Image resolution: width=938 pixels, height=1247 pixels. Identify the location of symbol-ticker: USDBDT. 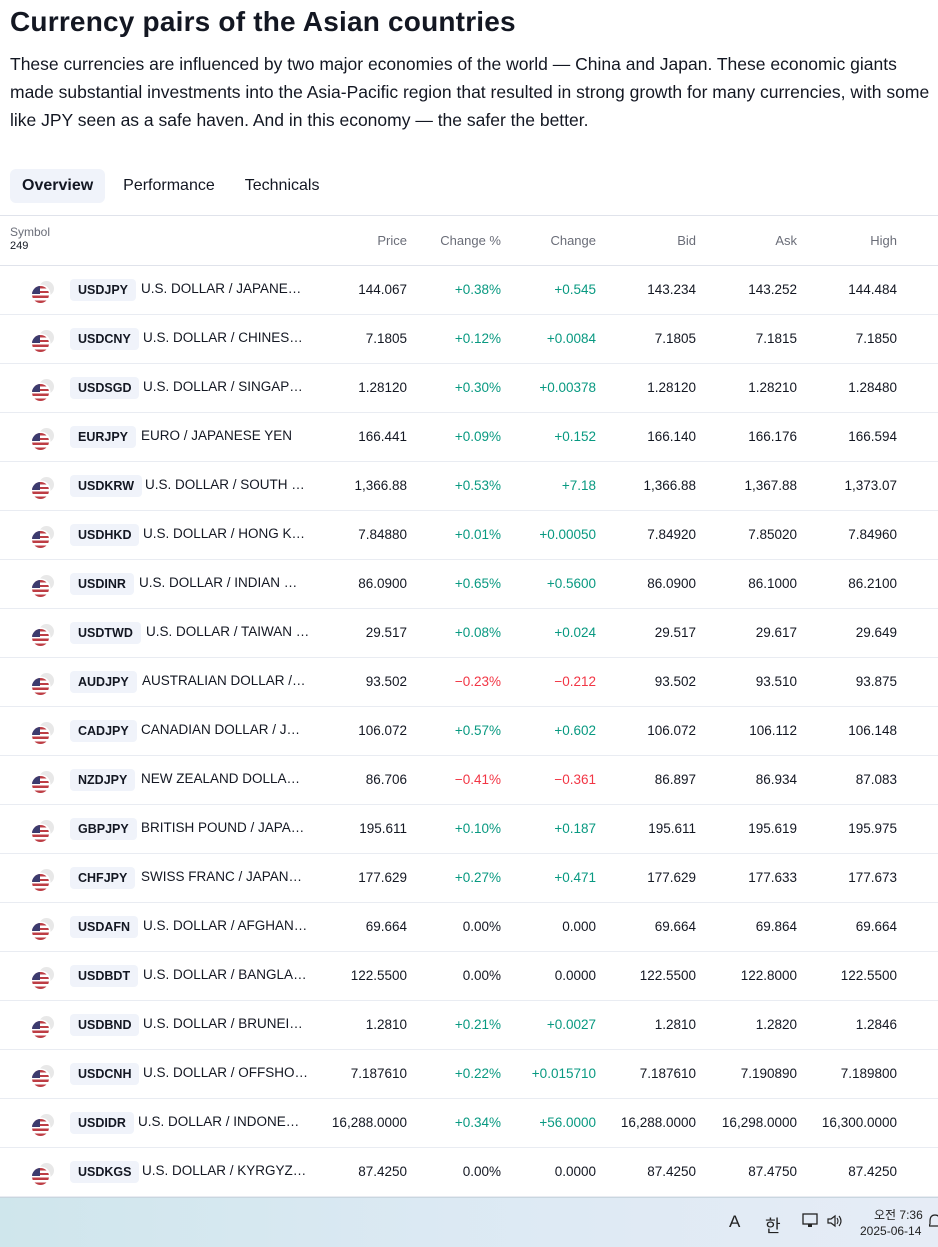
(104, 976).